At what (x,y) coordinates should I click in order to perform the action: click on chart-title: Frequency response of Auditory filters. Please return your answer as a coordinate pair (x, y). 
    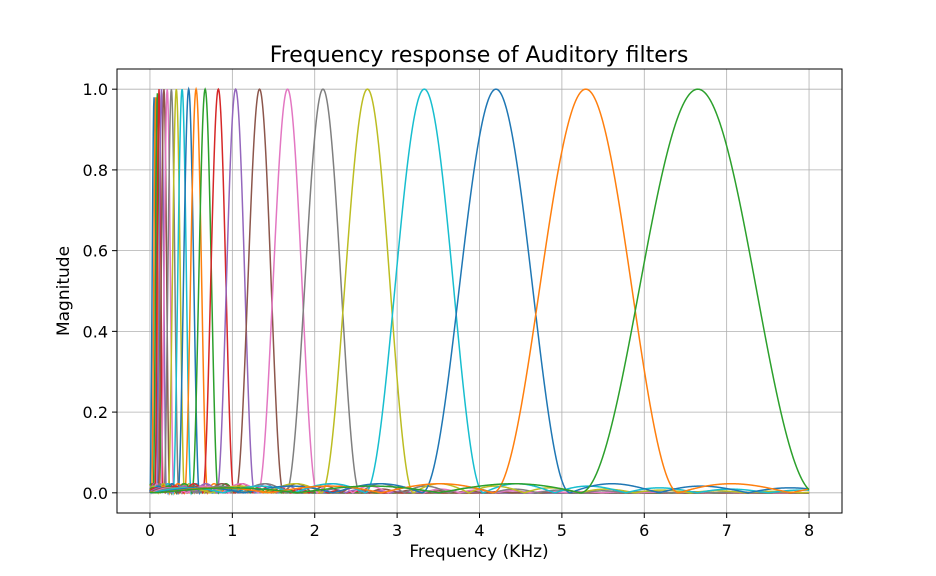
    Looking at the image, I should click on (479, 55).